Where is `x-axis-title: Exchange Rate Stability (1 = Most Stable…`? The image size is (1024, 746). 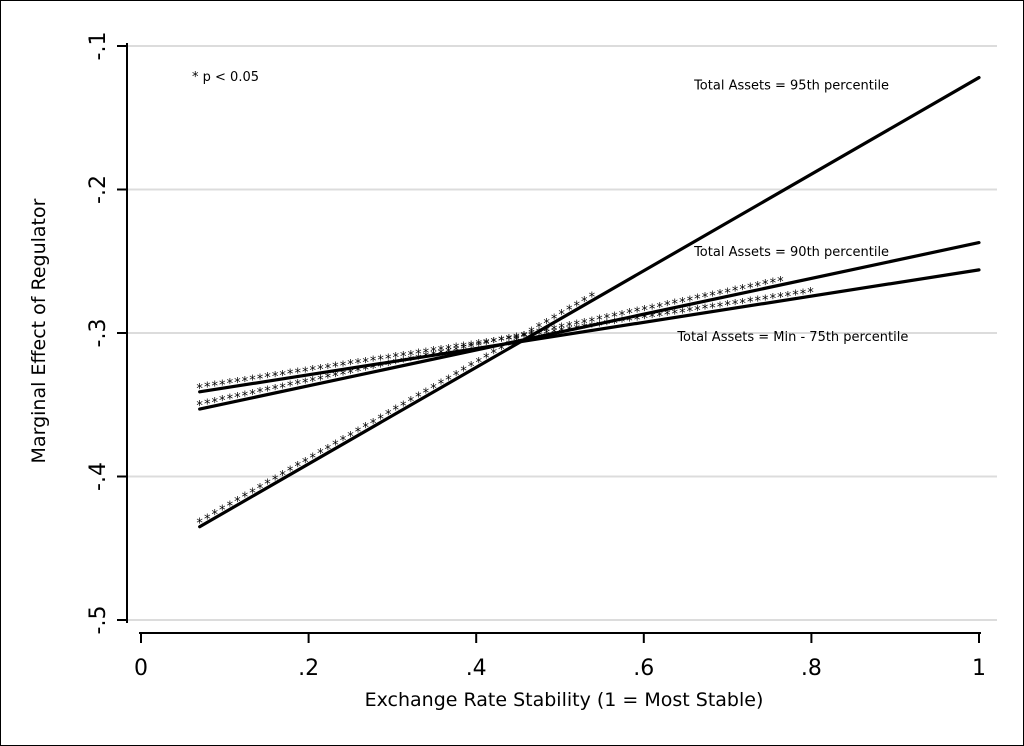 x-axis-title: Exchange Rate Stability (1 = Most Stable… is located at coordinates (564, 700).